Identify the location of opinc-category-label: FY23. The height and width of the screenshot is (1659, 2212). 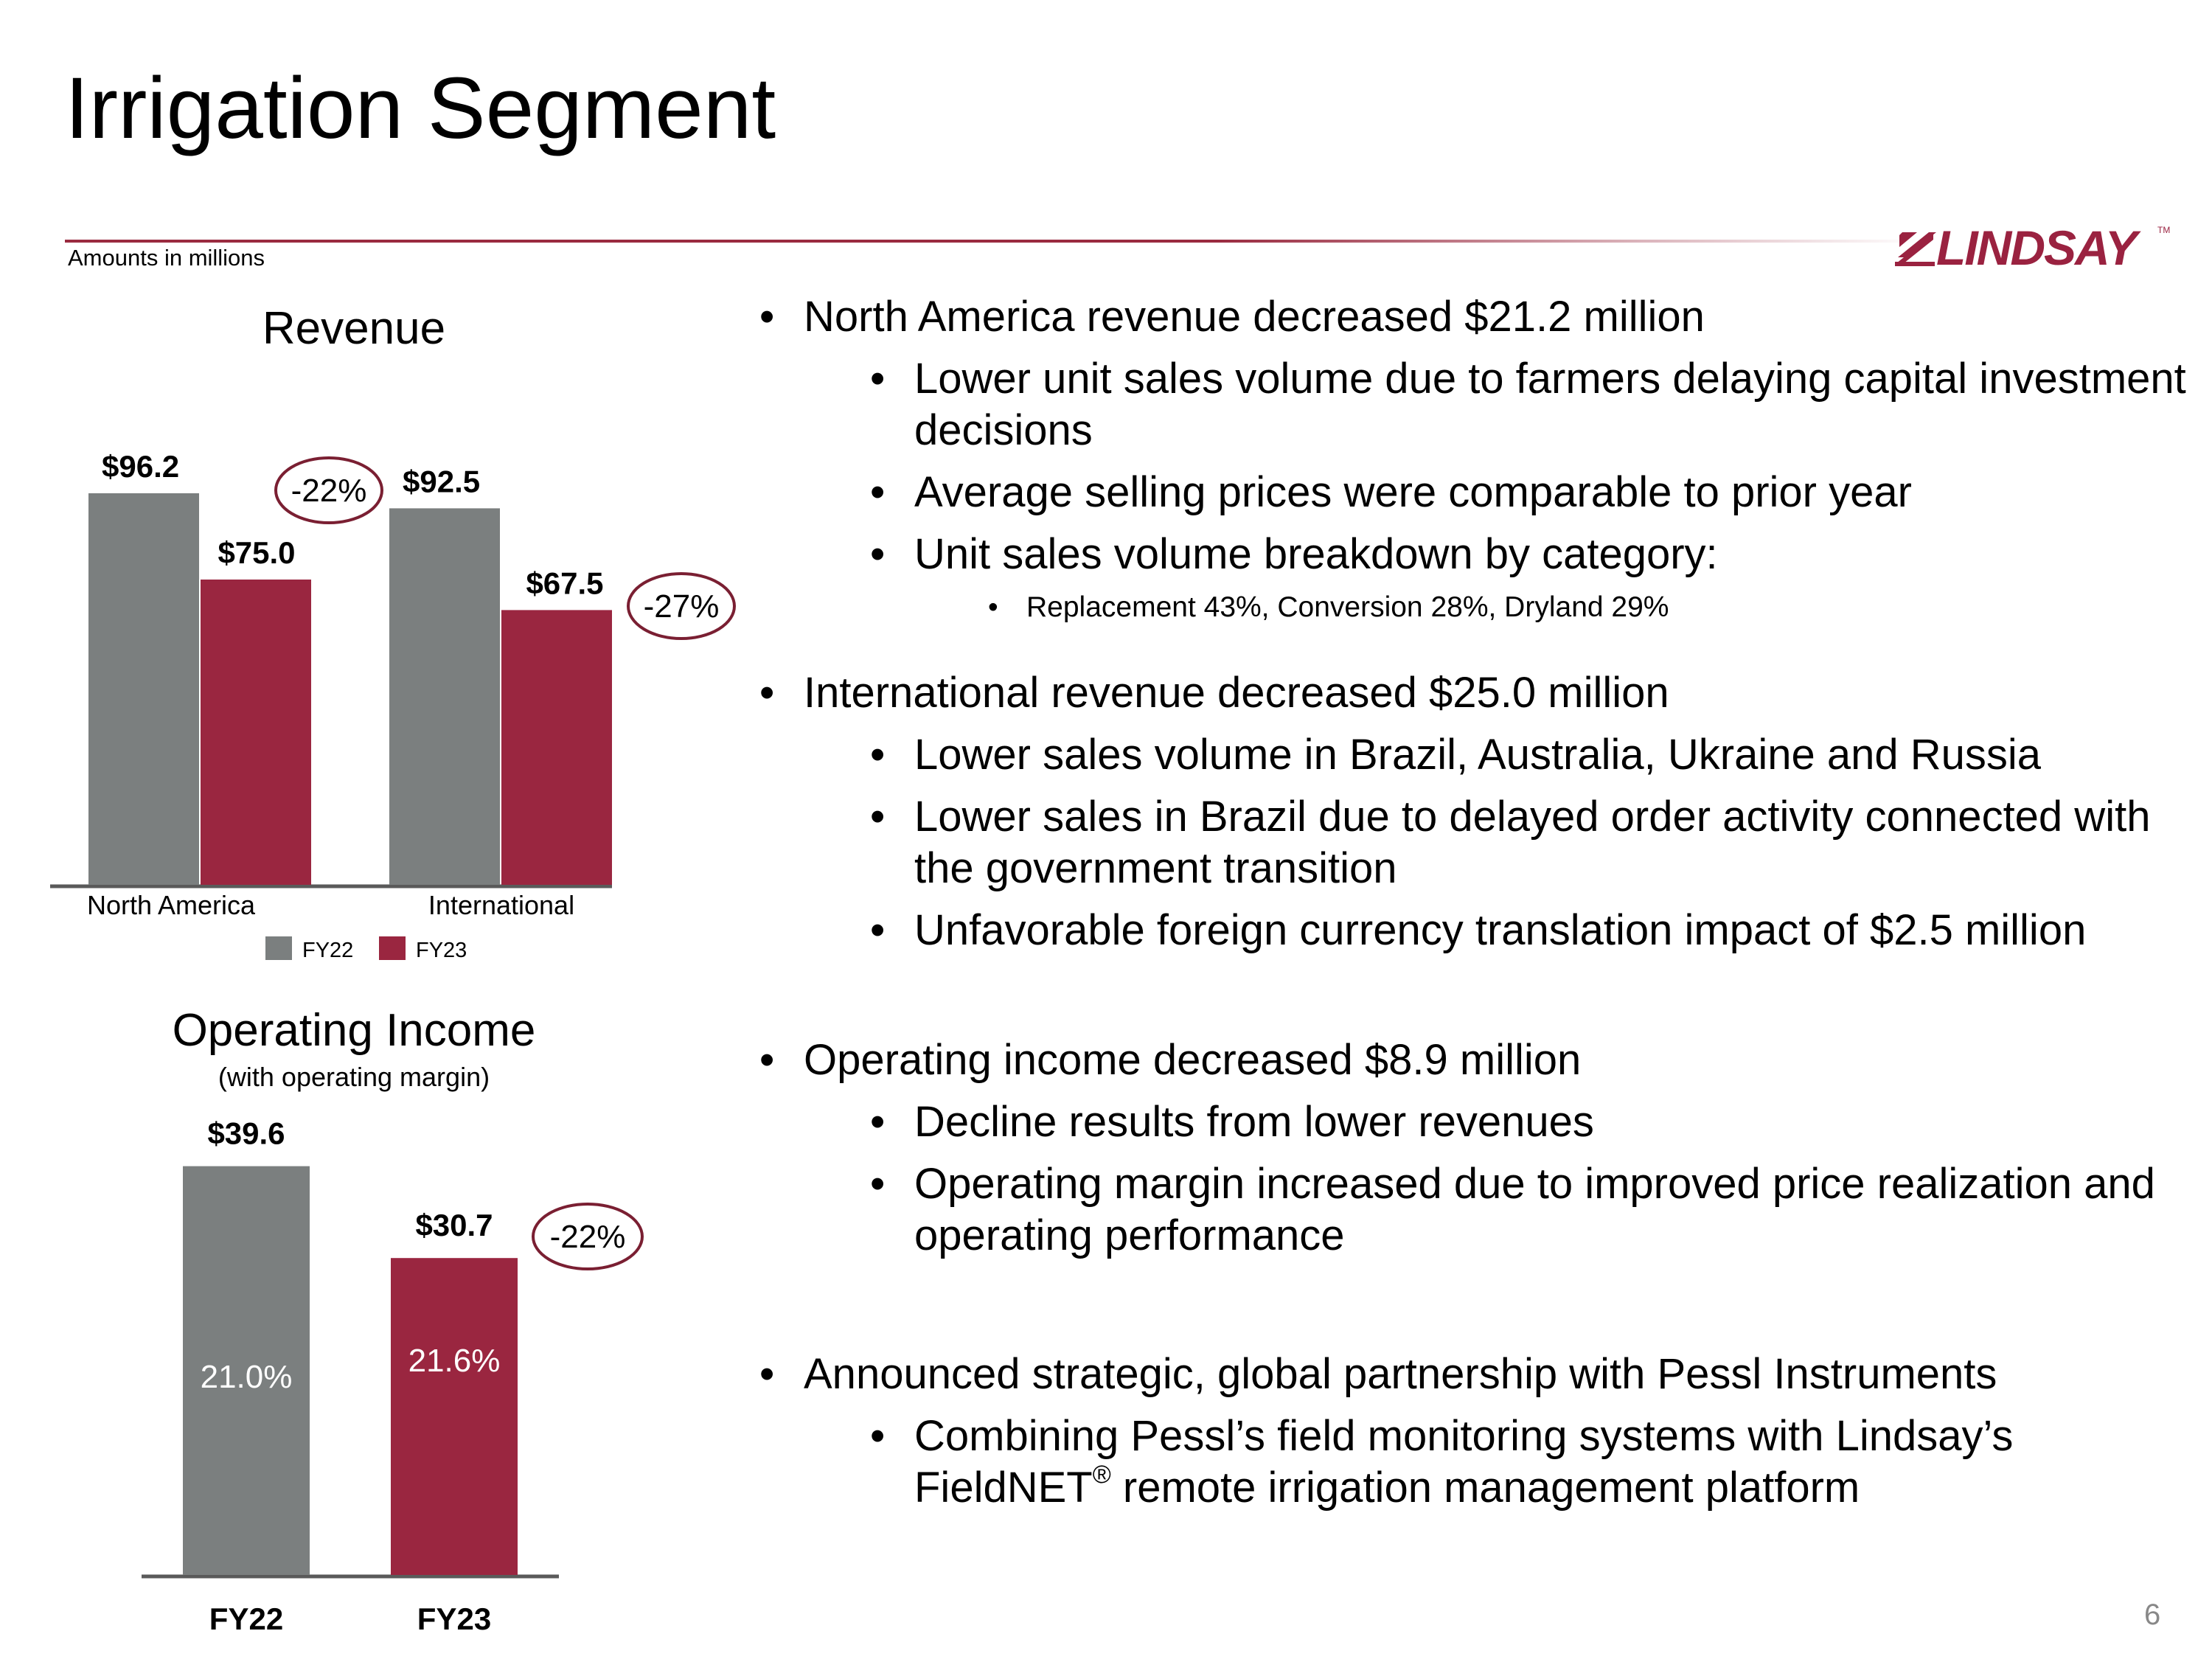
(454, 1618).